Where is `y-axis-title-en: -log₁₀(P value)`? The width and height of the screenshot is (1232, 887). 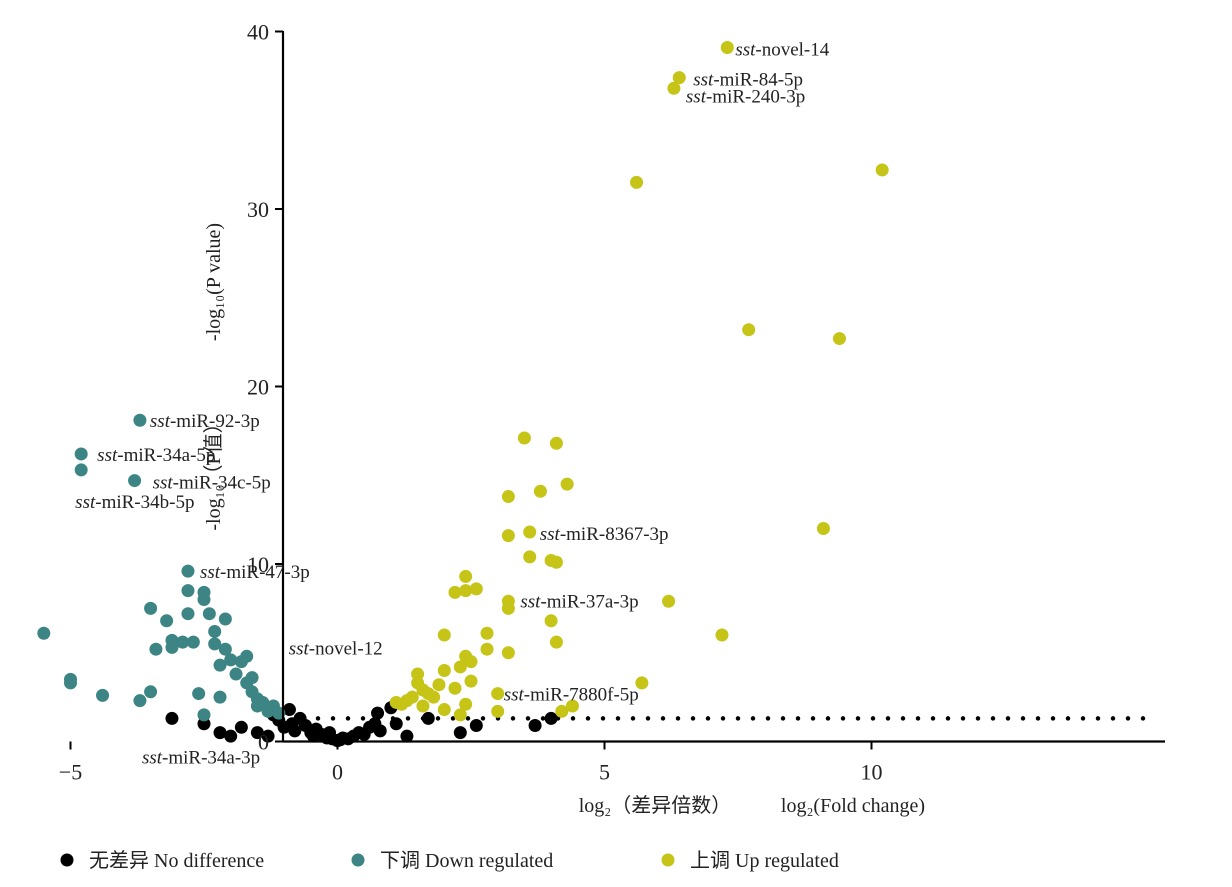 y-axis-title-en: -log₁₀(P value) is located at coordinates (214, 282).